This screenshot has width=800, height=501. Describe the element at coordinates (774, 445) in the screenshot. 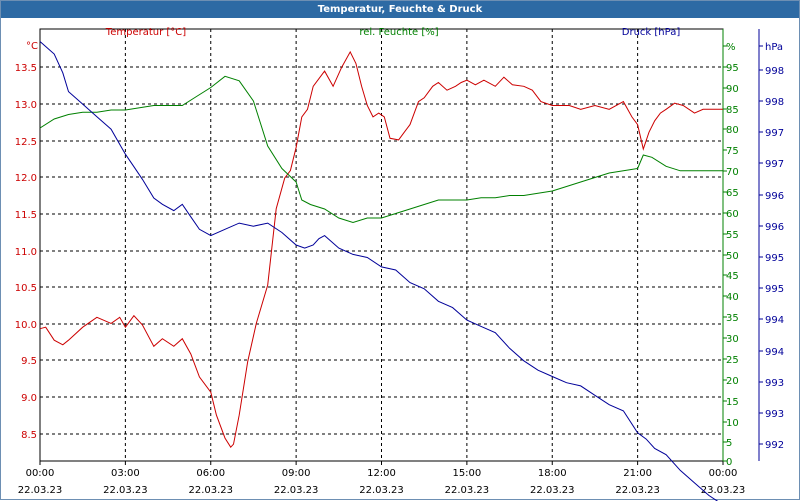

I see `pressure-tick-label: 992` at that location.